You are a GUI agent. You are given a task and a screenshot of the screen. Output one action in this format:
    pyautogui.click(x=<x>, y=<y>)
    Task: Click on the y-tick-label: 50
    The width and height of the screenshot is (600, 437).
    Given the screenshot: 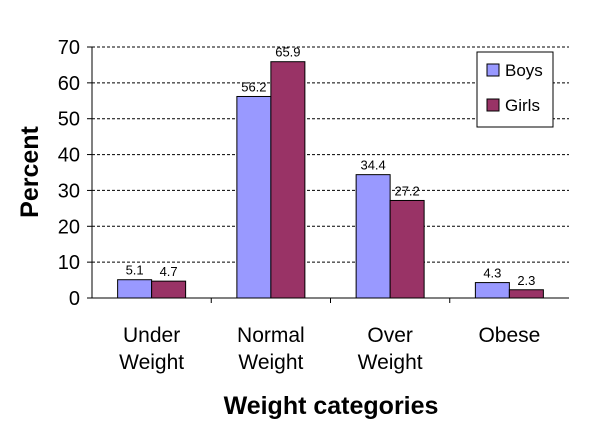 What is the action you would take?
    pyautogui.click(x=69, y=120)
    